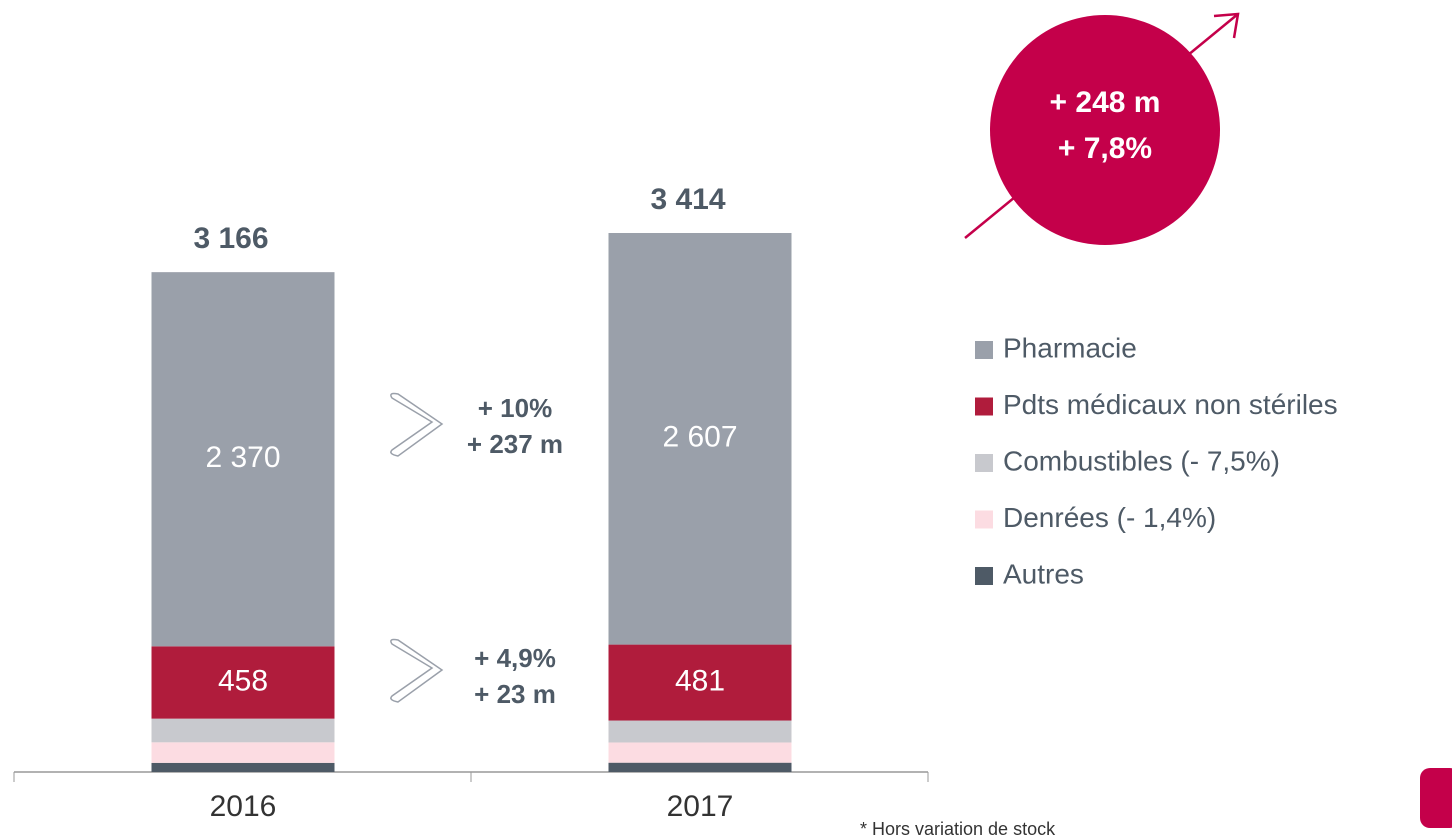 The image size is (1452, 836). Describe the element at coordinates (1105, 148) in the screenshot. I see `growth-total: + 7,8%` at that location.